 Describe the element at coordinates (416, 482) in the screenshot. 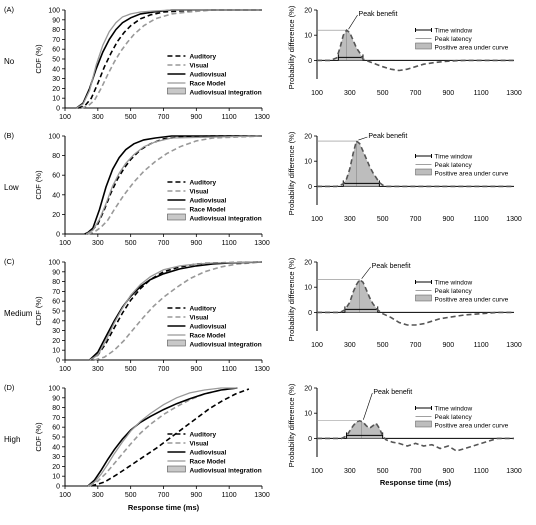

I see `x-axis-title: Response time (ms)` at that location.